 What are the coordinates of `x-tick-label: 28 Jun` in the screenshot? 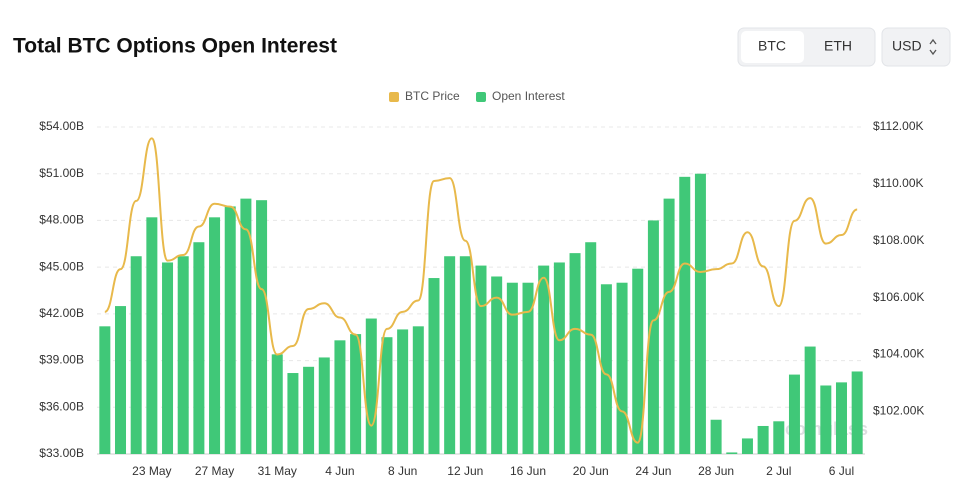 It's located at (716, 471).